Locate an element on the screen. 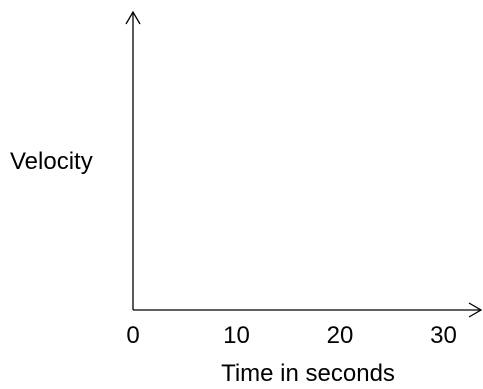 This screenshot has width=483, height=389. x-axis-label: Time in seconds is located at coordinates (308, 373).